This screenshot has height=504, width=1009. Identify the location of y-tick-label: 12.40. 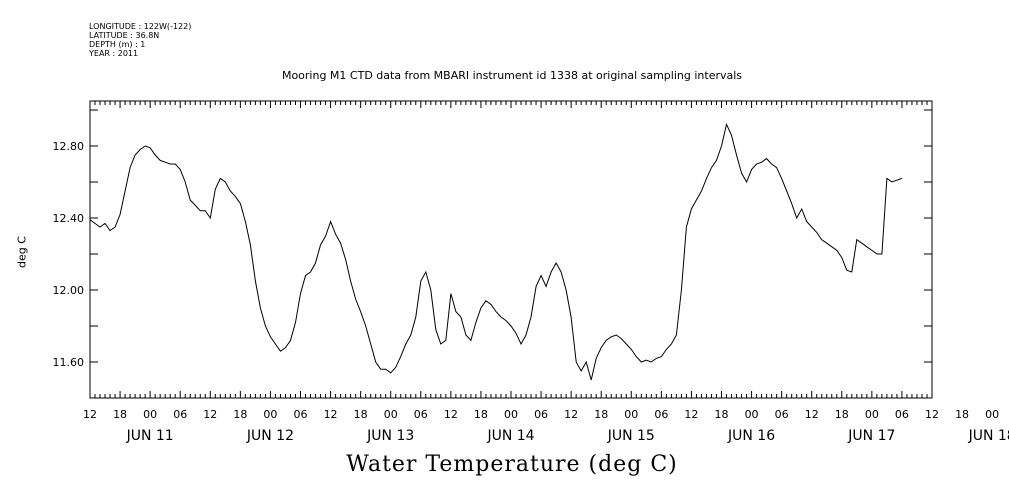
(69, 218).